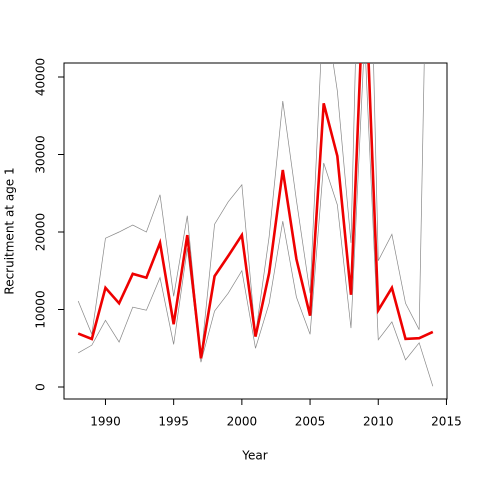 The image size is (480, 484). Describe the element at coordinates (446, 422) in the screenshot. I see `x-tick-label: 2015` at that location.